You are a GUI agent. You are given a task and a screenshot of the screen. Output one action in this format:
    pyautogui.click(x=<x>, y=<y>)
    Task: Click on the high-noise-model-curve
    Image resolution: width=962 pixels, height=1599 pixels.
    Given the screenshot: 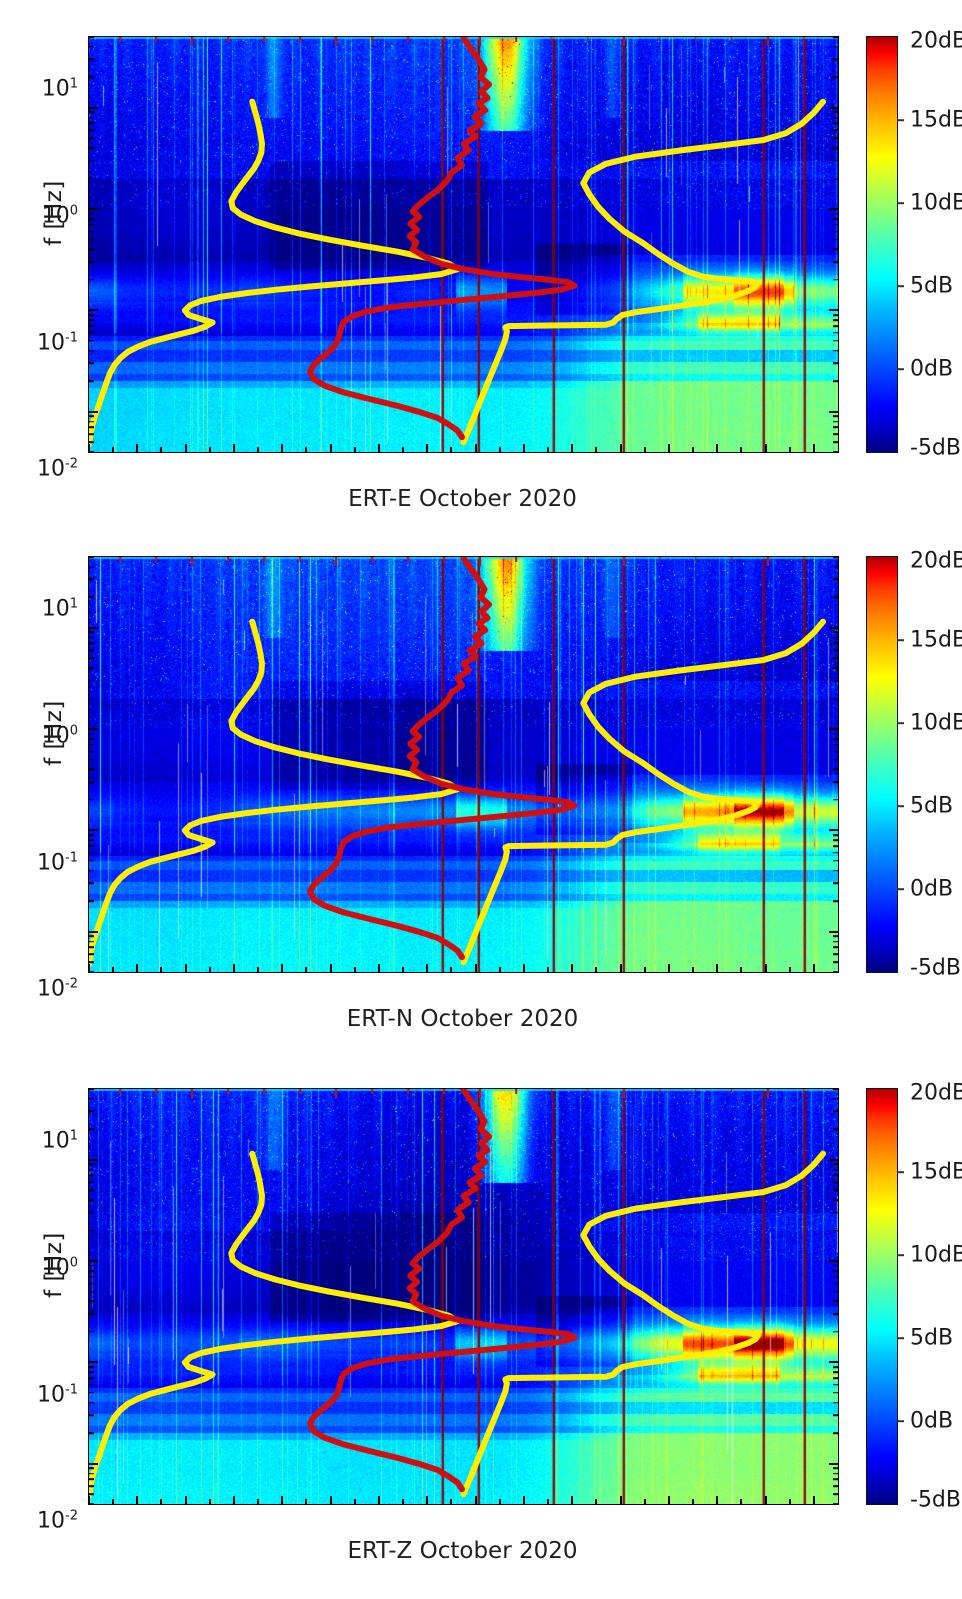 What is the action you would take?
    pyautogui.click(x=442, y=239)
    